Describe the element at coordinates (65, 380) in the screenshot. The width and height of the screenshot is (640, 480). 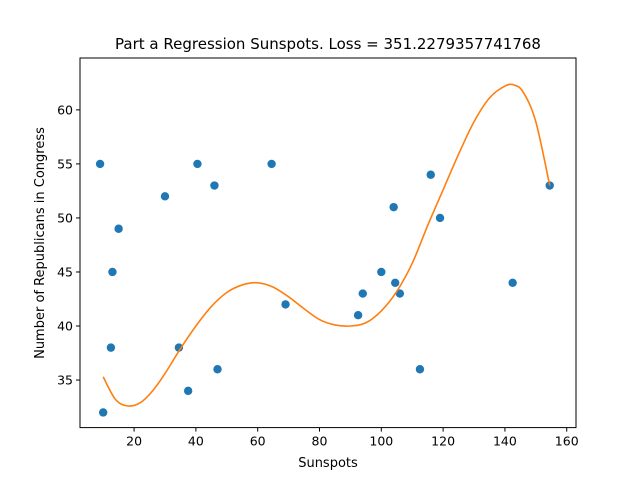
I see `y-tick-label: 35` at that location.